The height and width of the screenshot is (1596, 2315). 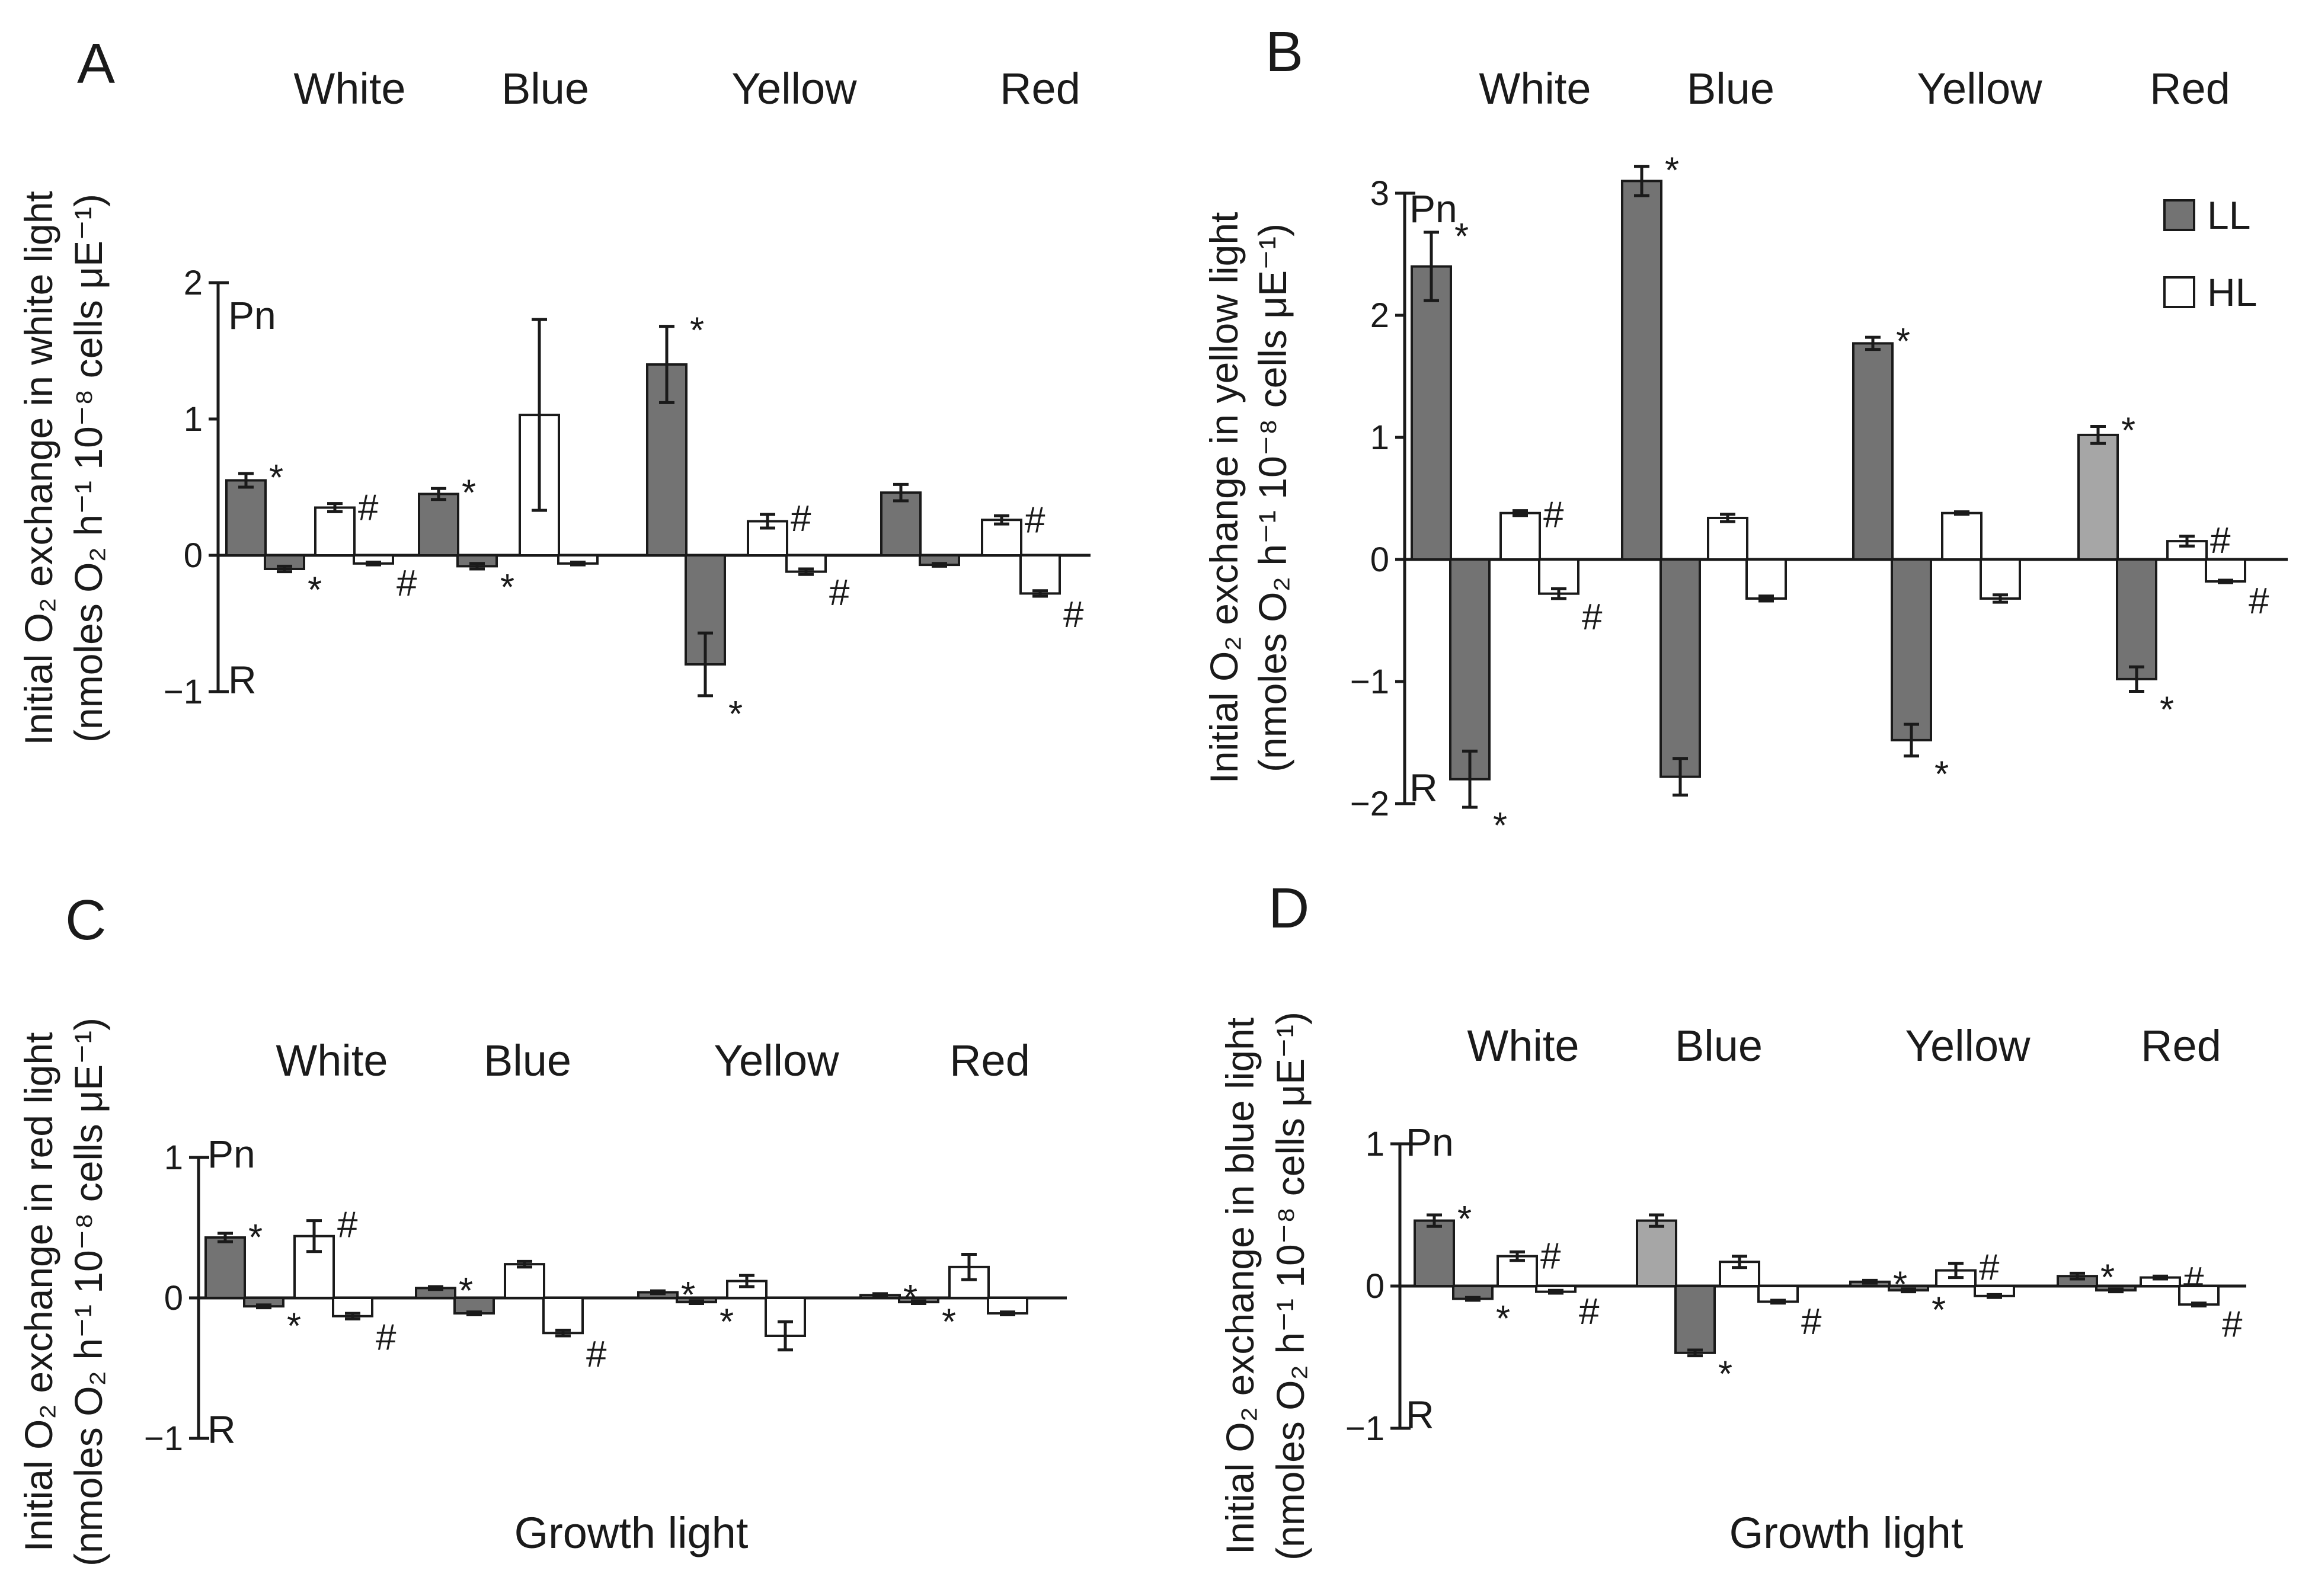 I want to click on y-axis-title: Initial O₂ exchange in white light, so click(x=38, y=468).